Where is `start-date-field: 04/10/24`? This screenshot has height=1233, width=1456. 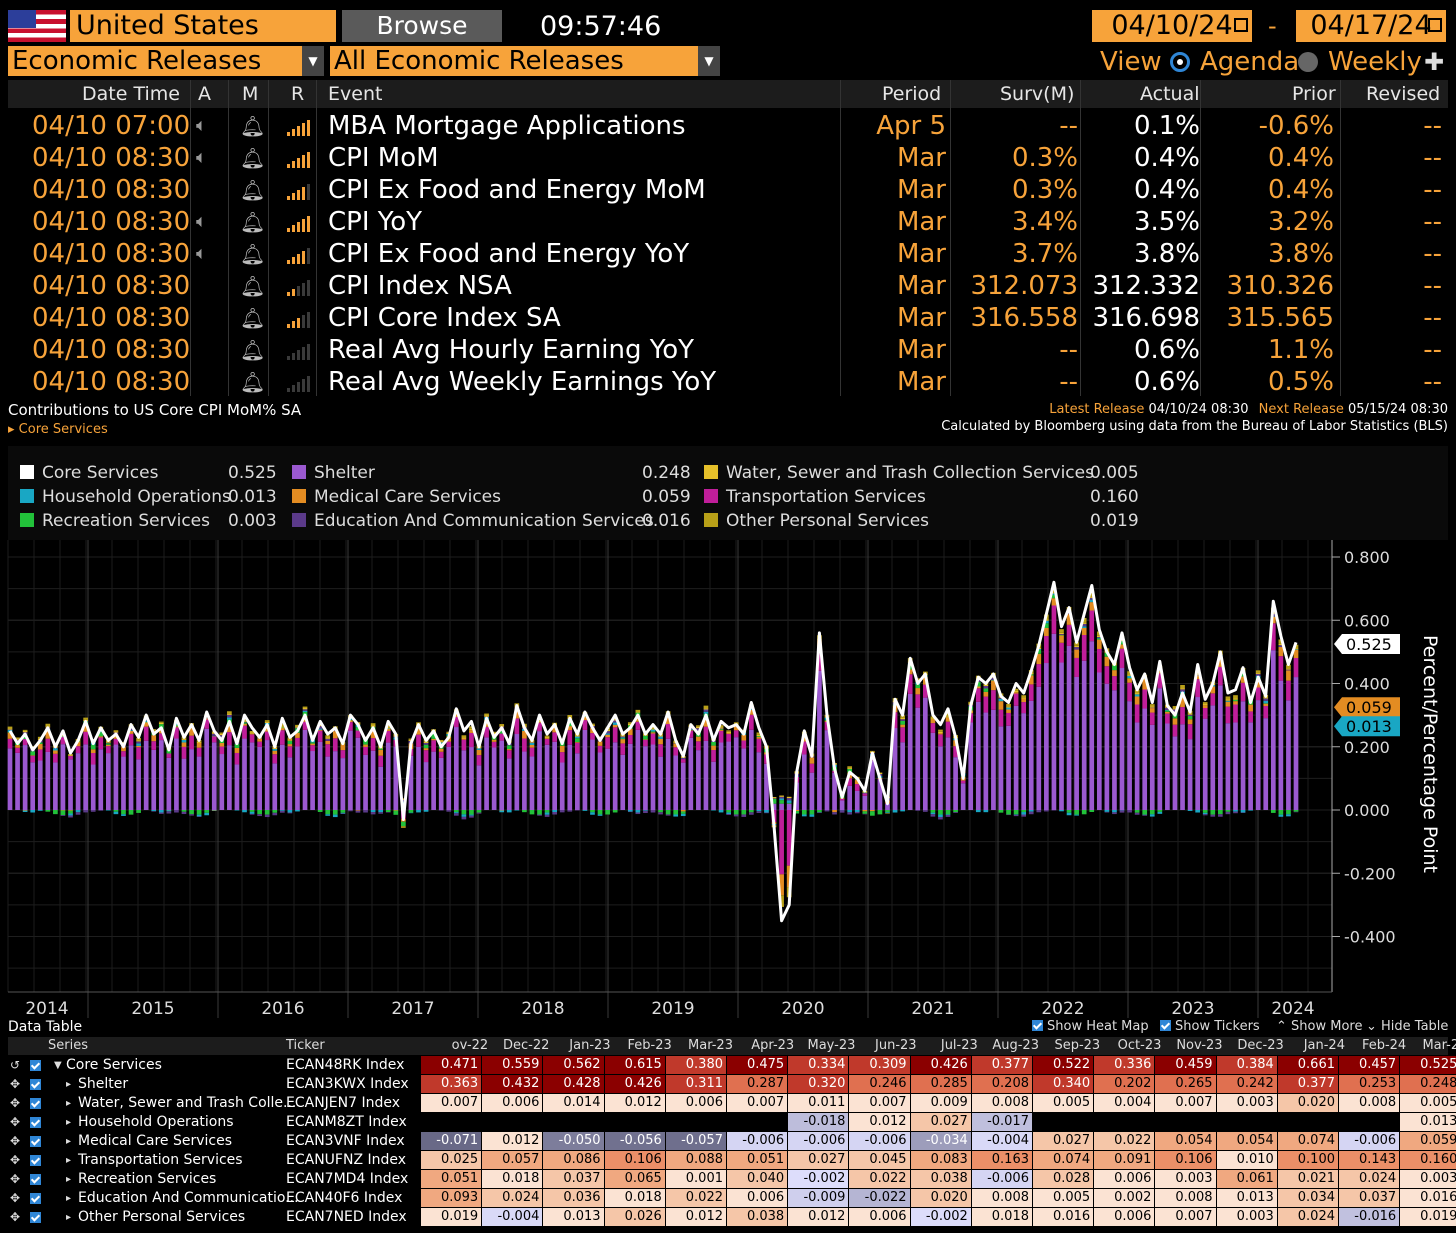 start-date-field: 04/10/24 is located at coordinates (1172, 26).